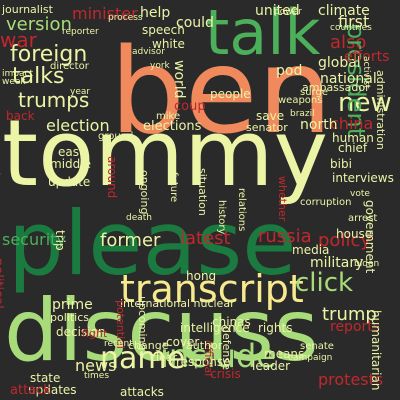  I want to click on word-crisis: crisis, so click(225, 374).